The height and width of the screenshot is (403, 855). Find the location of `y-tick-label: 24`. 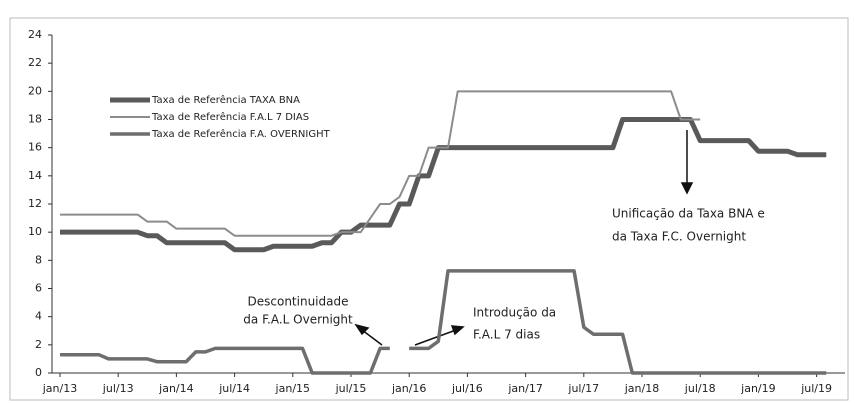

y-tick-label: 24 is located at coordinates (35, 34).